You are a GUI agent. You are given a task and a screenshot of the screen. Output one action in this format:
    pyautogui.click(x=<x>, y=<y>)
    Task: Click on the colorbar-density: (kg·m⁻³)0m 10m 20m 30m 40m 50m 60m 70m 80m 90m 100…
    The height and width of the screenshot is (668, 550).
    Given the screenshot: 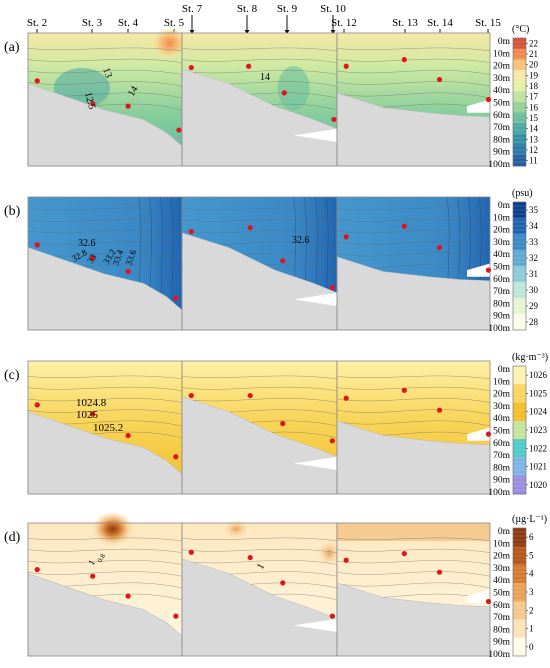 What is the action you would take?
    pyautogui.click(x=518, y=425)
    